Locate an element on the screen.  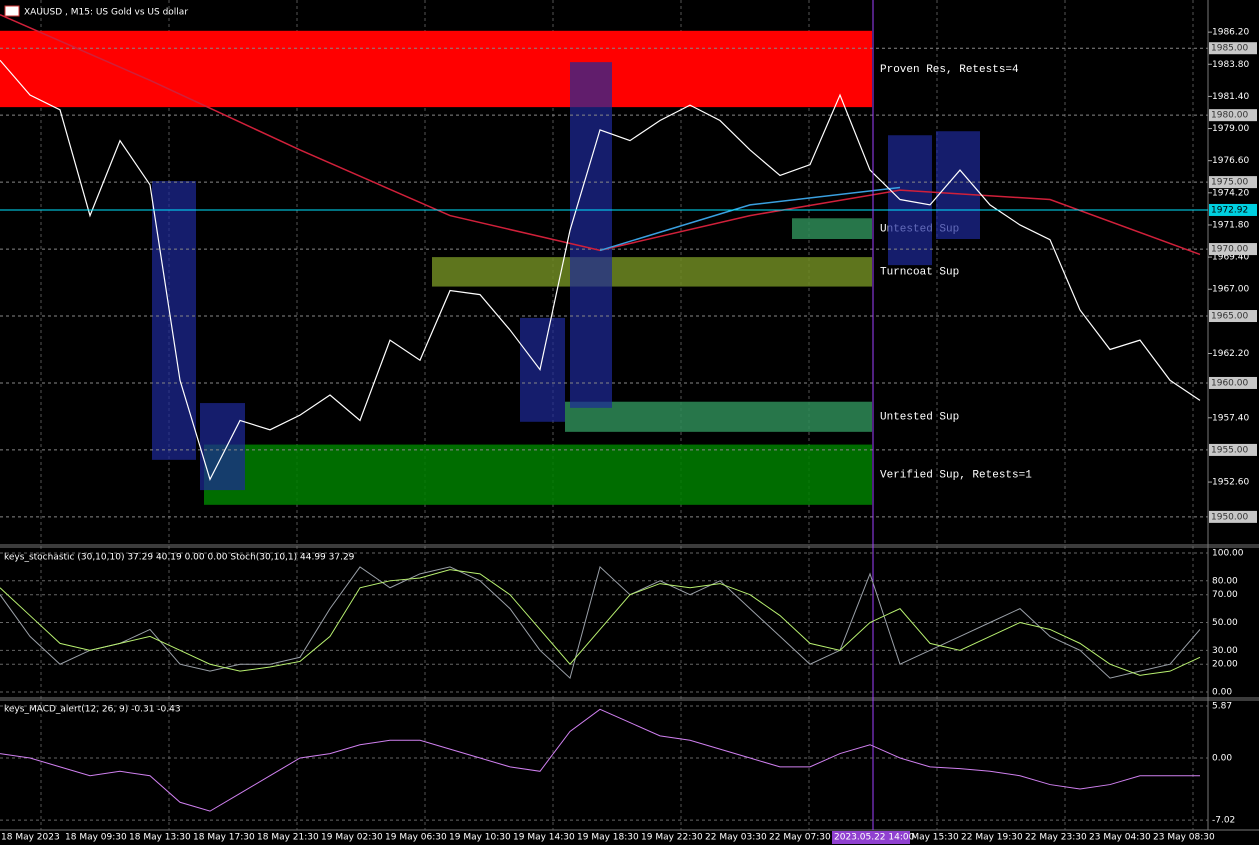
header: XAUUSD , M15: US Gold vs US dollar is located at coordinates (96, 11).